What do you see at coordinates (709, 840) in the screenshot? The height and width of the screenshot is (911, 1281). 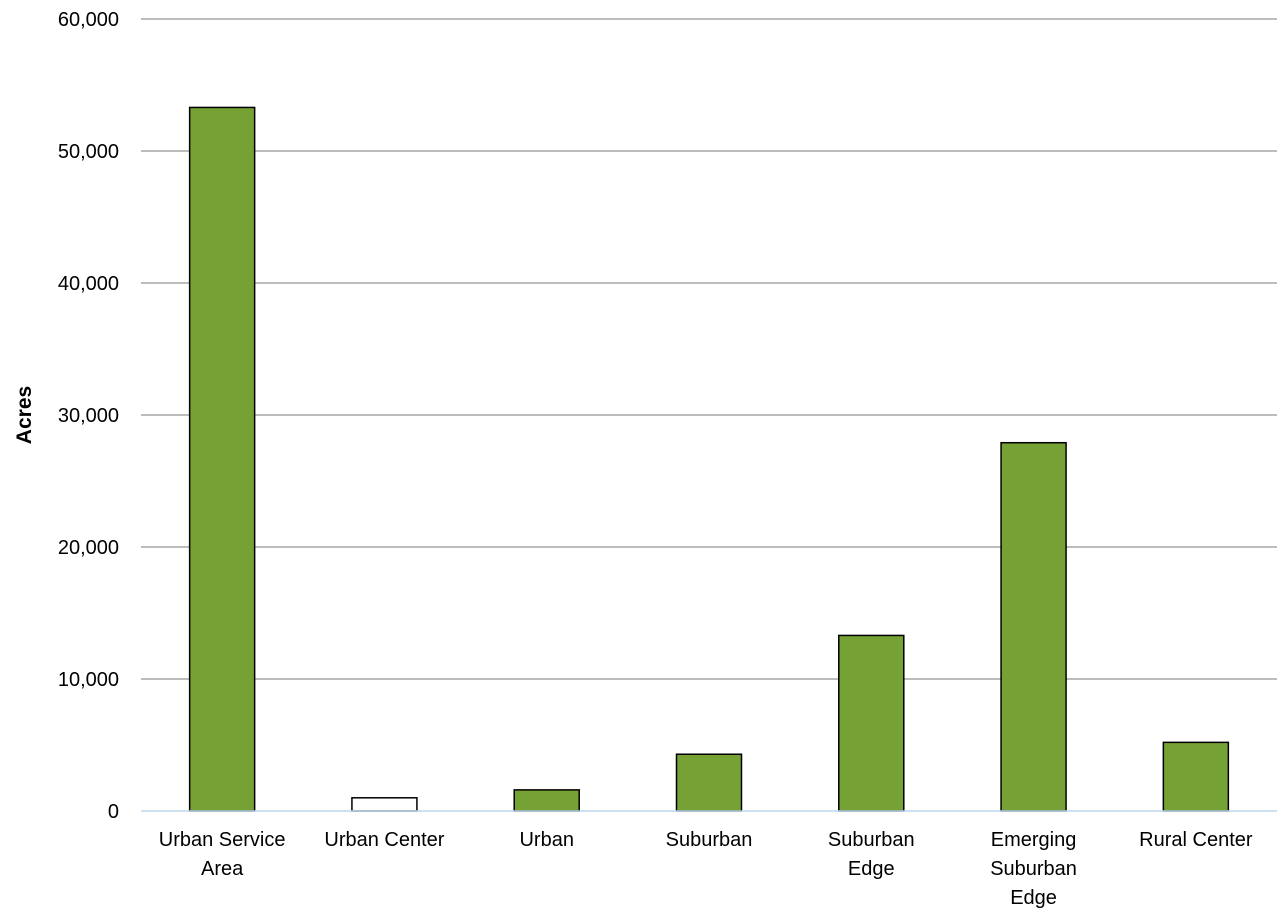 I see `x-tick-label: Suburban` at bounding box center [709, 840].